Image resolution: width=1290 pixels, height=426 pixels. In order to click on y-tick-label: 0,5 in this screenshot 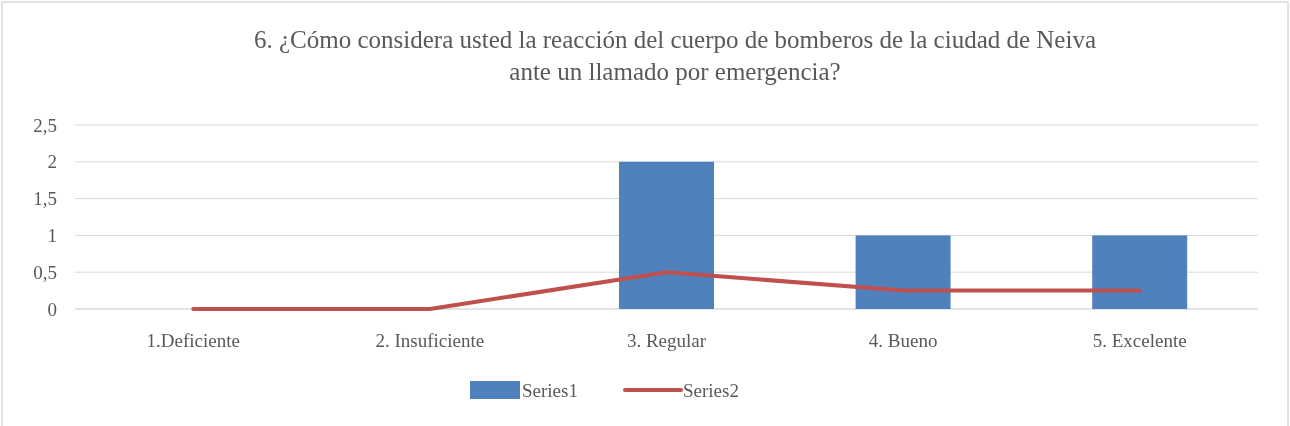, I will do `click(45, 272)`.